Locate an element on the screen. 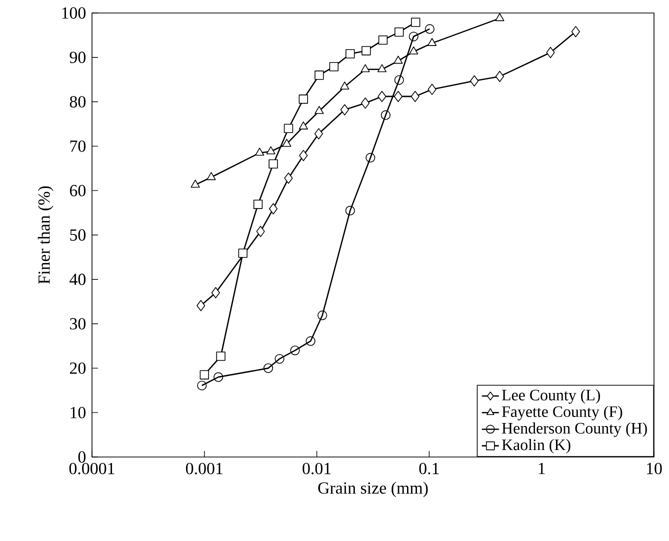  x-tick-label: 0.1 is located at coordinates (429, 468).